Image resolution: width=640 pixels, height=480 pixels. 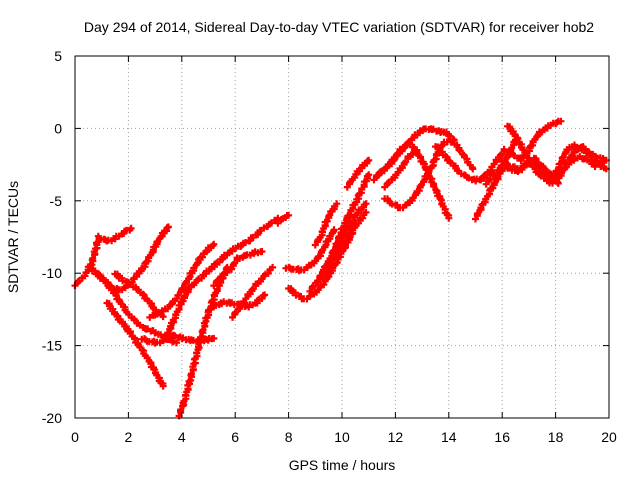 I want to click on series-track-h, so click(x=222, y=278).